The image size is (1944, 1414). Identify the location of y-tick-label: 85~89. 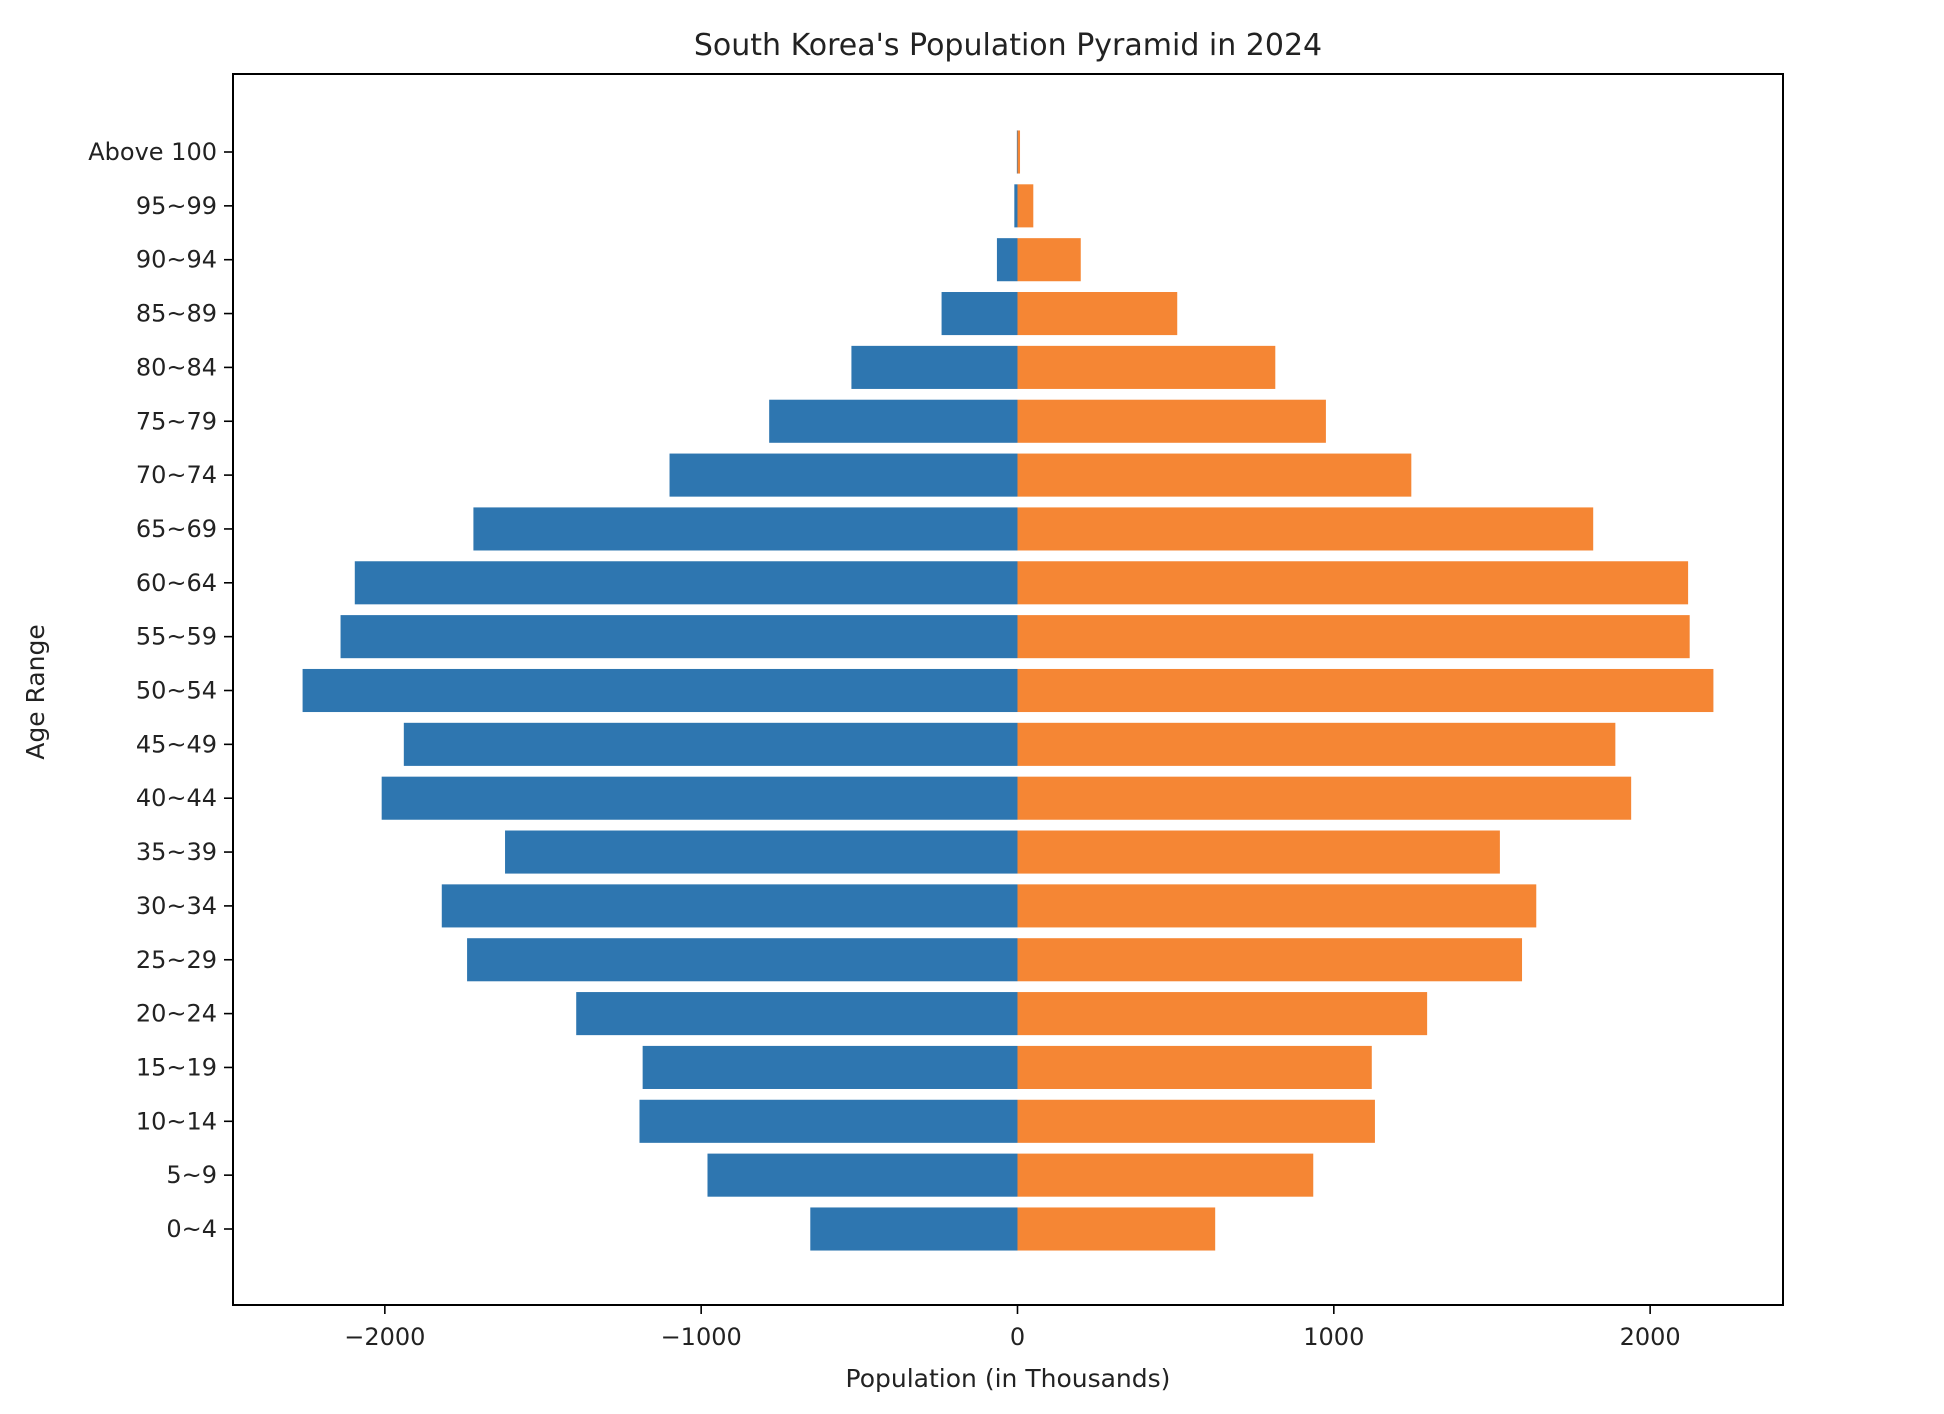
(176, 314).